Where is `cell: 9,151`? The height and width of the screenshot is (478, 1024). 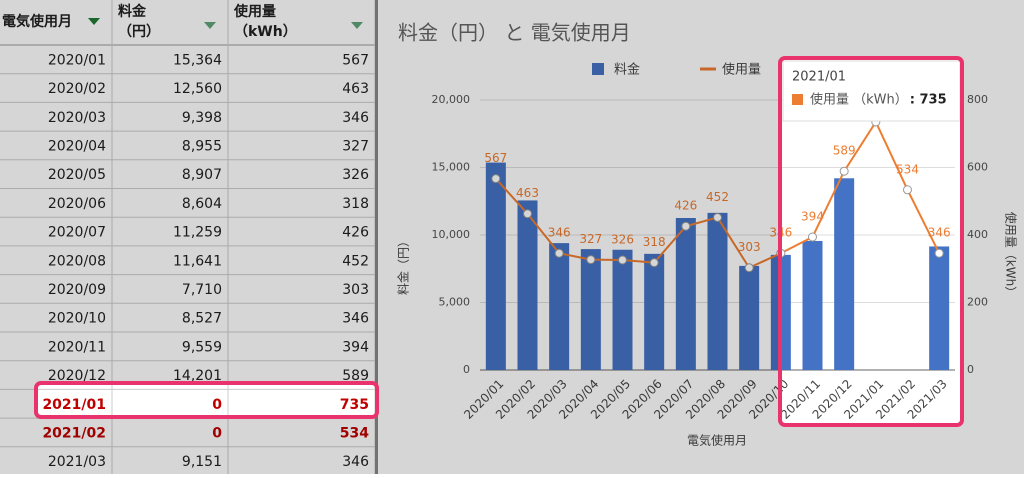
cell: 9,151 is located at coordinates (202, 462).